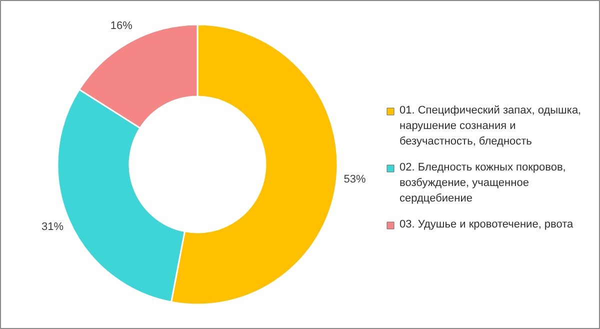  I want to click on legend-label: 01. Специфический запах, одышка, нарушение сознания и безучастность, бледность, so click(491, 126).